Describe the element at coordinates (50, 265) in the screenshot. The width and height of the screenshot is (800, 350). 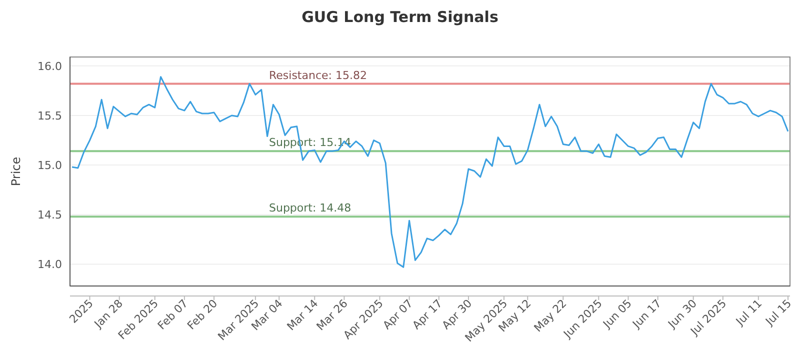
I see `y-tick-label: 14.0` at that location.